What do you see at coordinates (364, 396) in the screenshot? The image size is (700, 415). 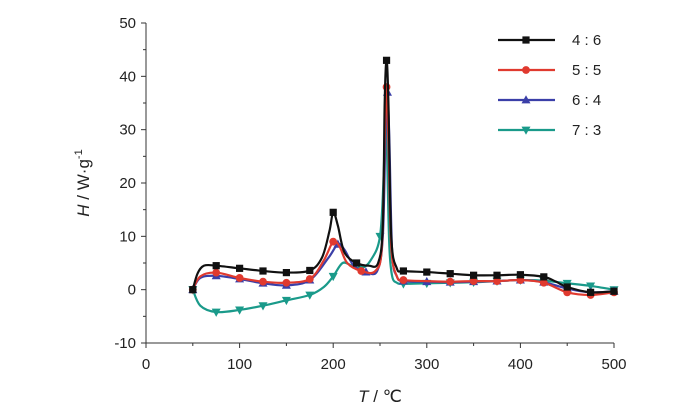 I see `x-axis-symbol: T` at bounding box center [364, 396].